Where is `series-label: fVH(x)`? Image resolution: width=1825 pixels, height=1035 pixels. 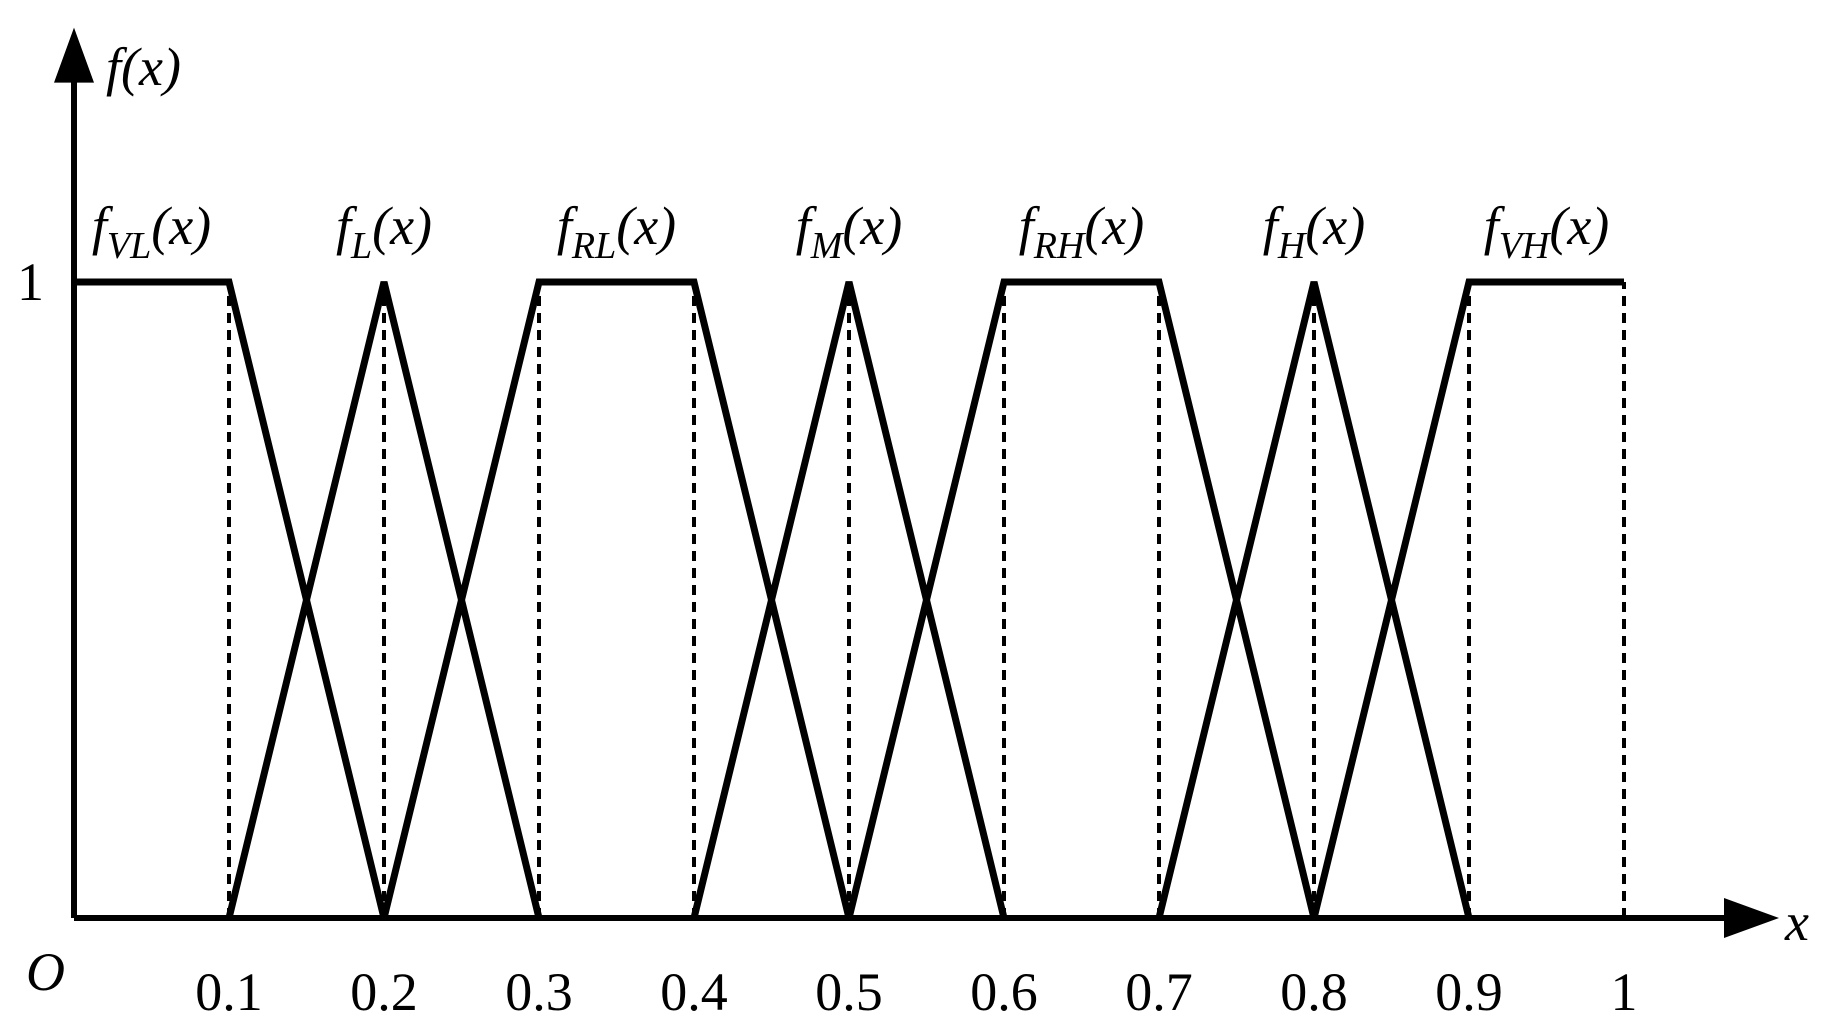 series-label: fVH(x) is located at coordinates (1547, 231).